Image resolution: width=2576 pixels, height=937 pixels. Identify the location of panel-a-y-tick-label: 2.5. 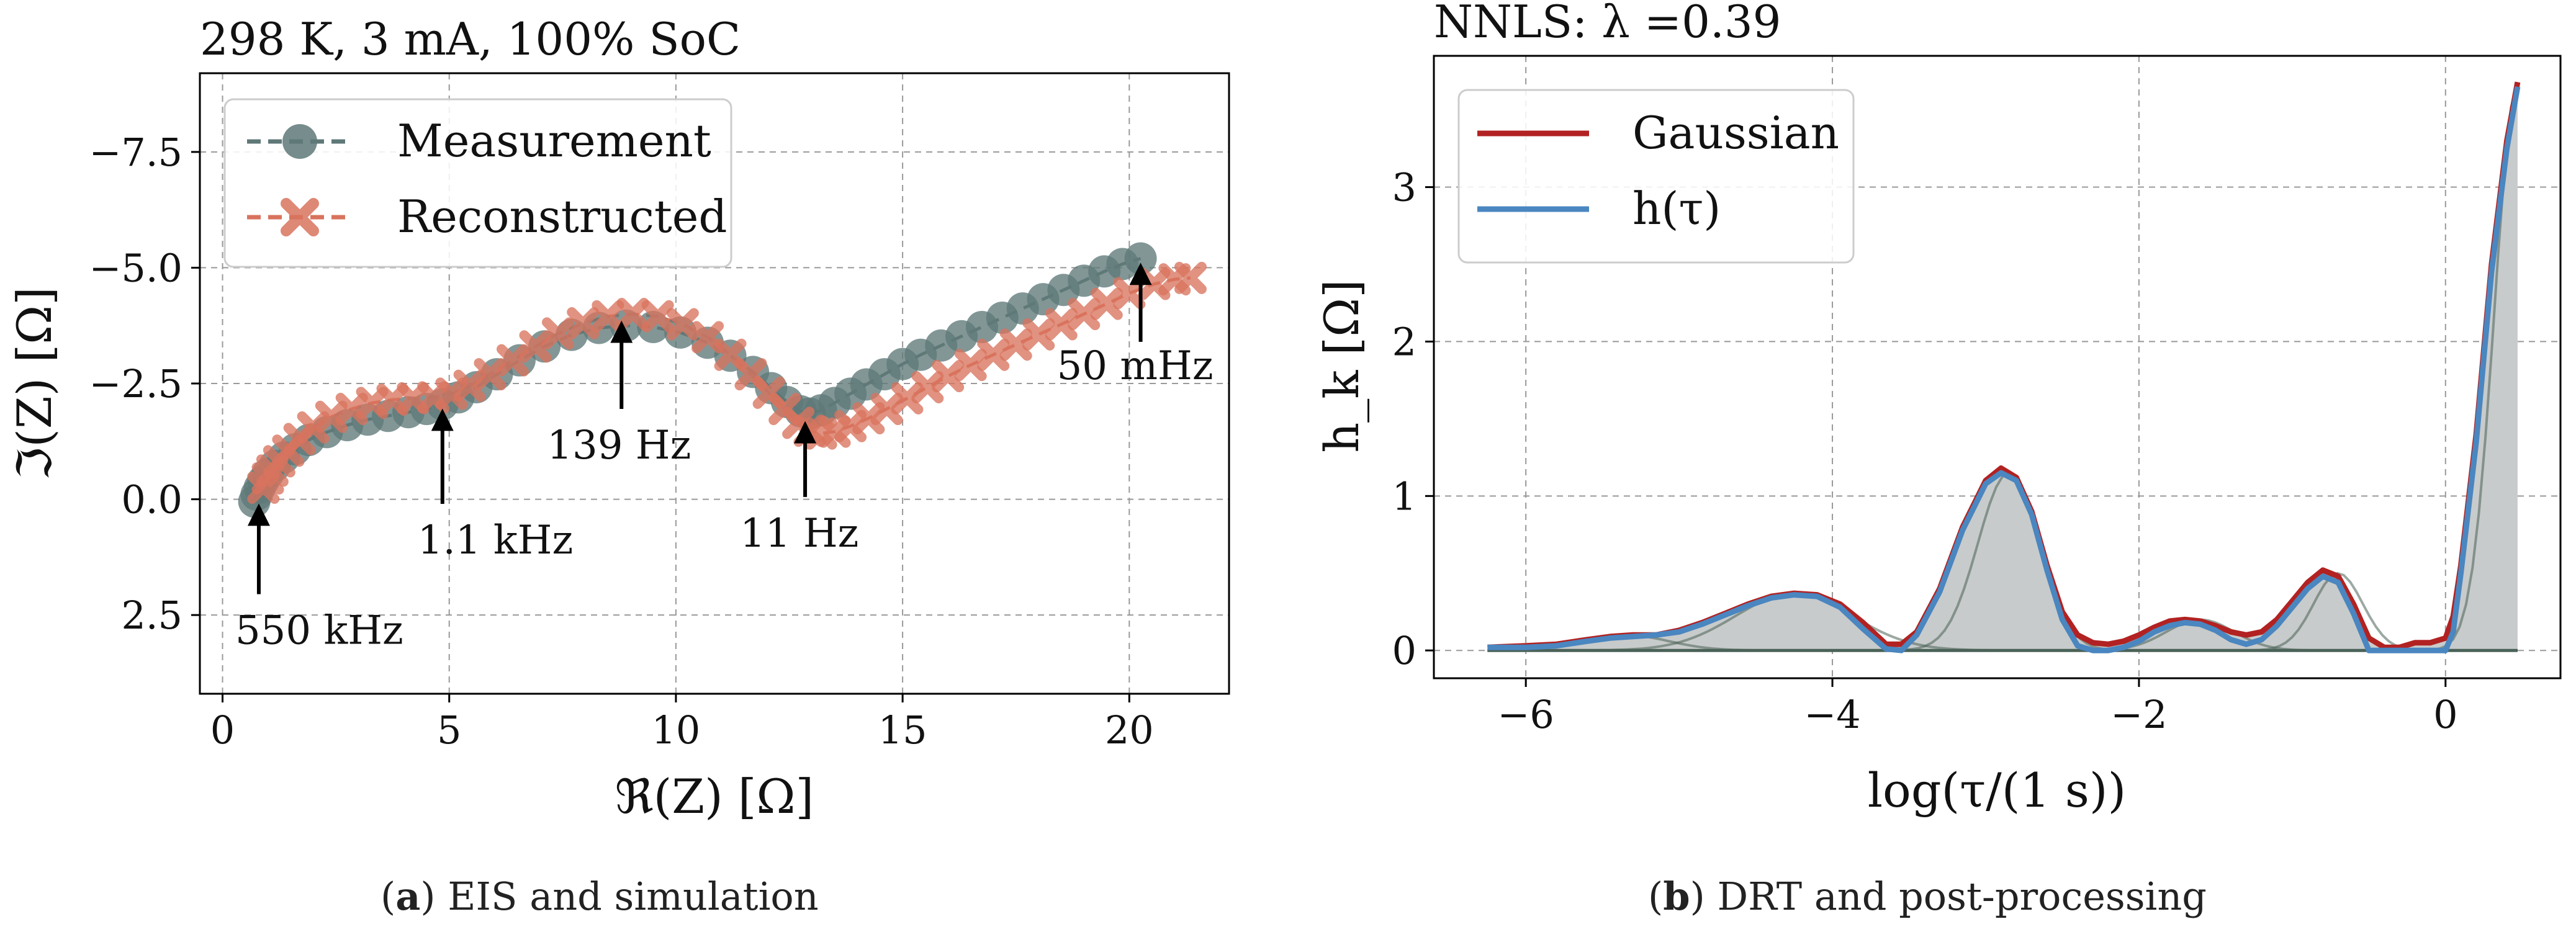
(151, 615).